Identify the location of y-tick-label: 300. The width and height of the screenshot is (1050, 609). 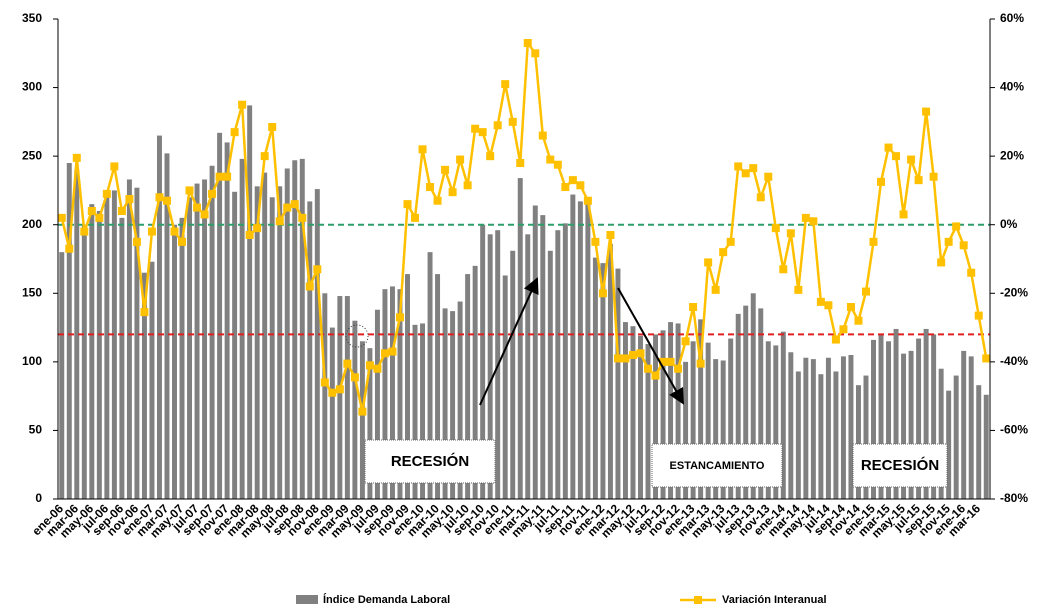
(32, 87).